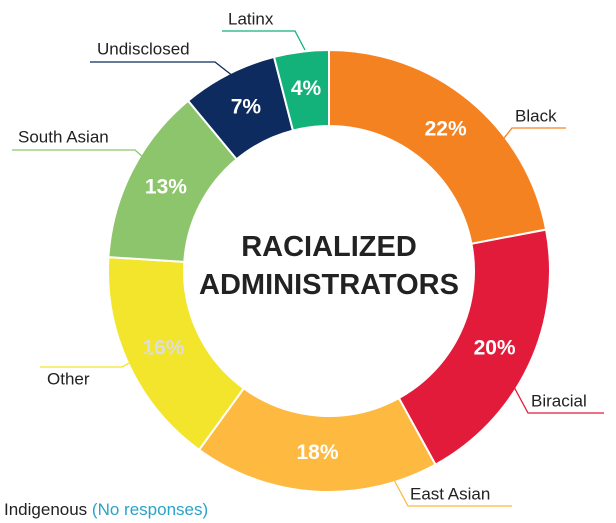 This screenshot has height=523, width=616. What do you see at coordinates (63, 136) in the screenshot?
I see `category-label: South Asian` at bounding box center [63, 136].